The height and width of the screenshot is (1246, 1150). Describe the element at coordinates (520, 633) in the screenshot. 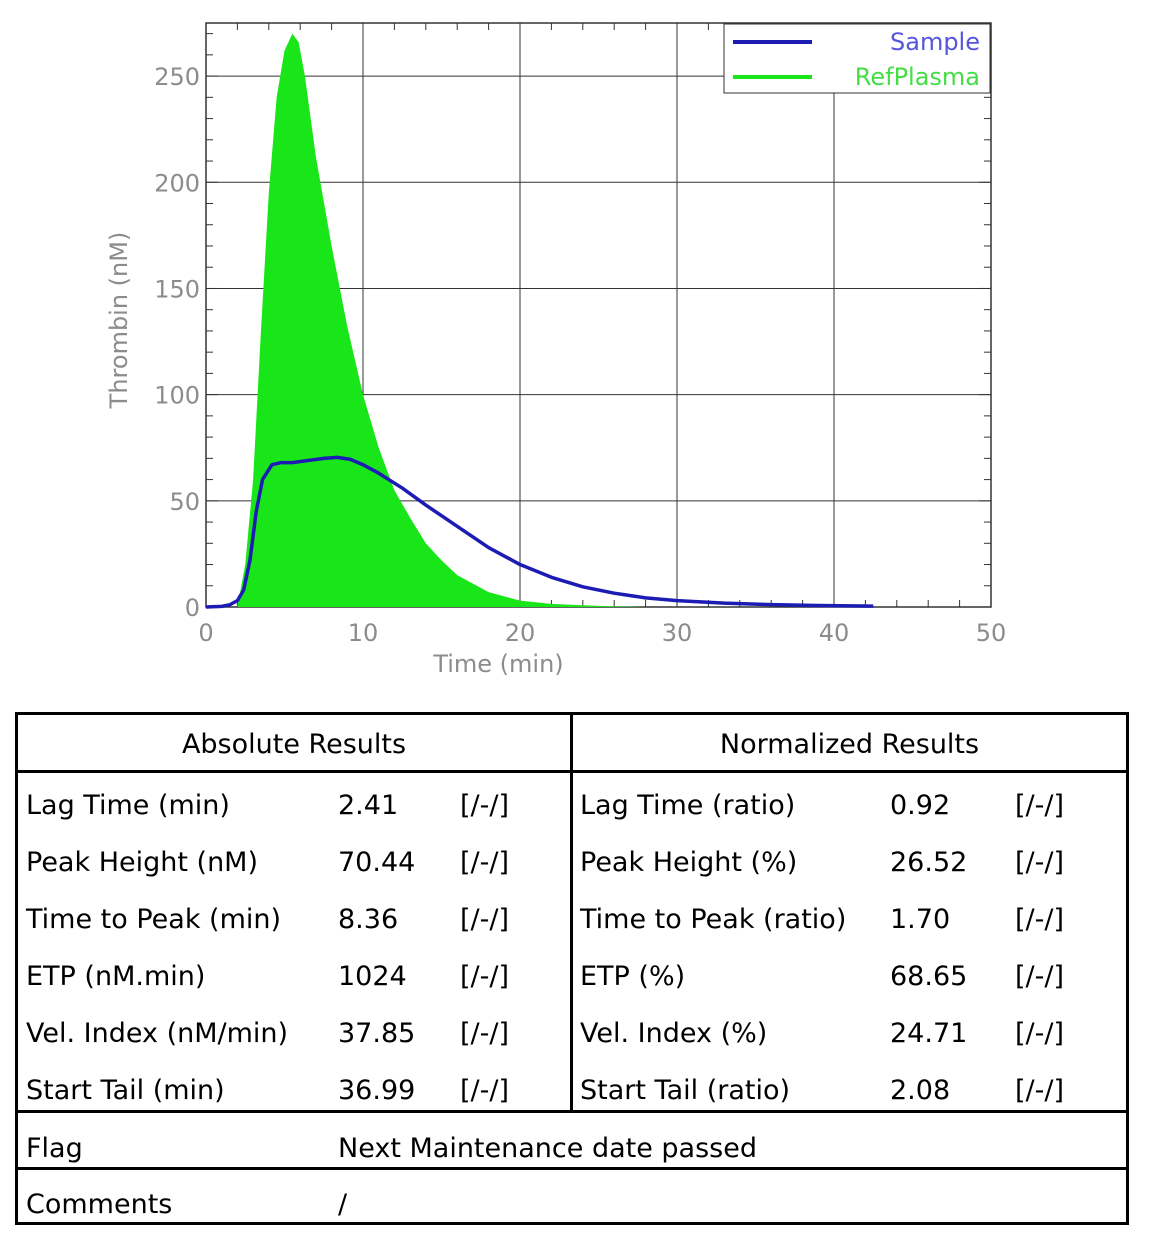

I see `x-tick-label: 20` at that location.